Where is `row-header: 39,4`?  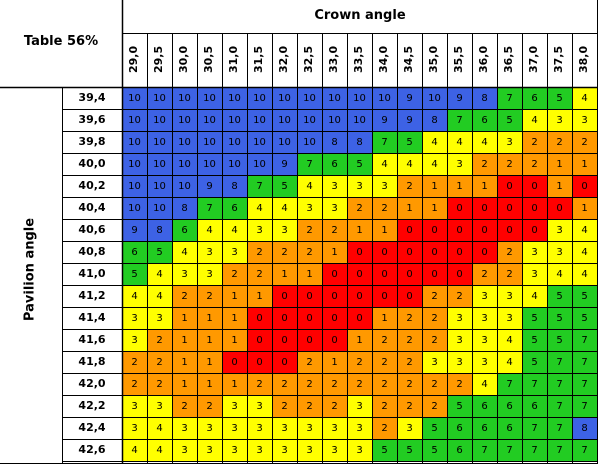 row-header: 39,4 is located at coordinates (92, 97).